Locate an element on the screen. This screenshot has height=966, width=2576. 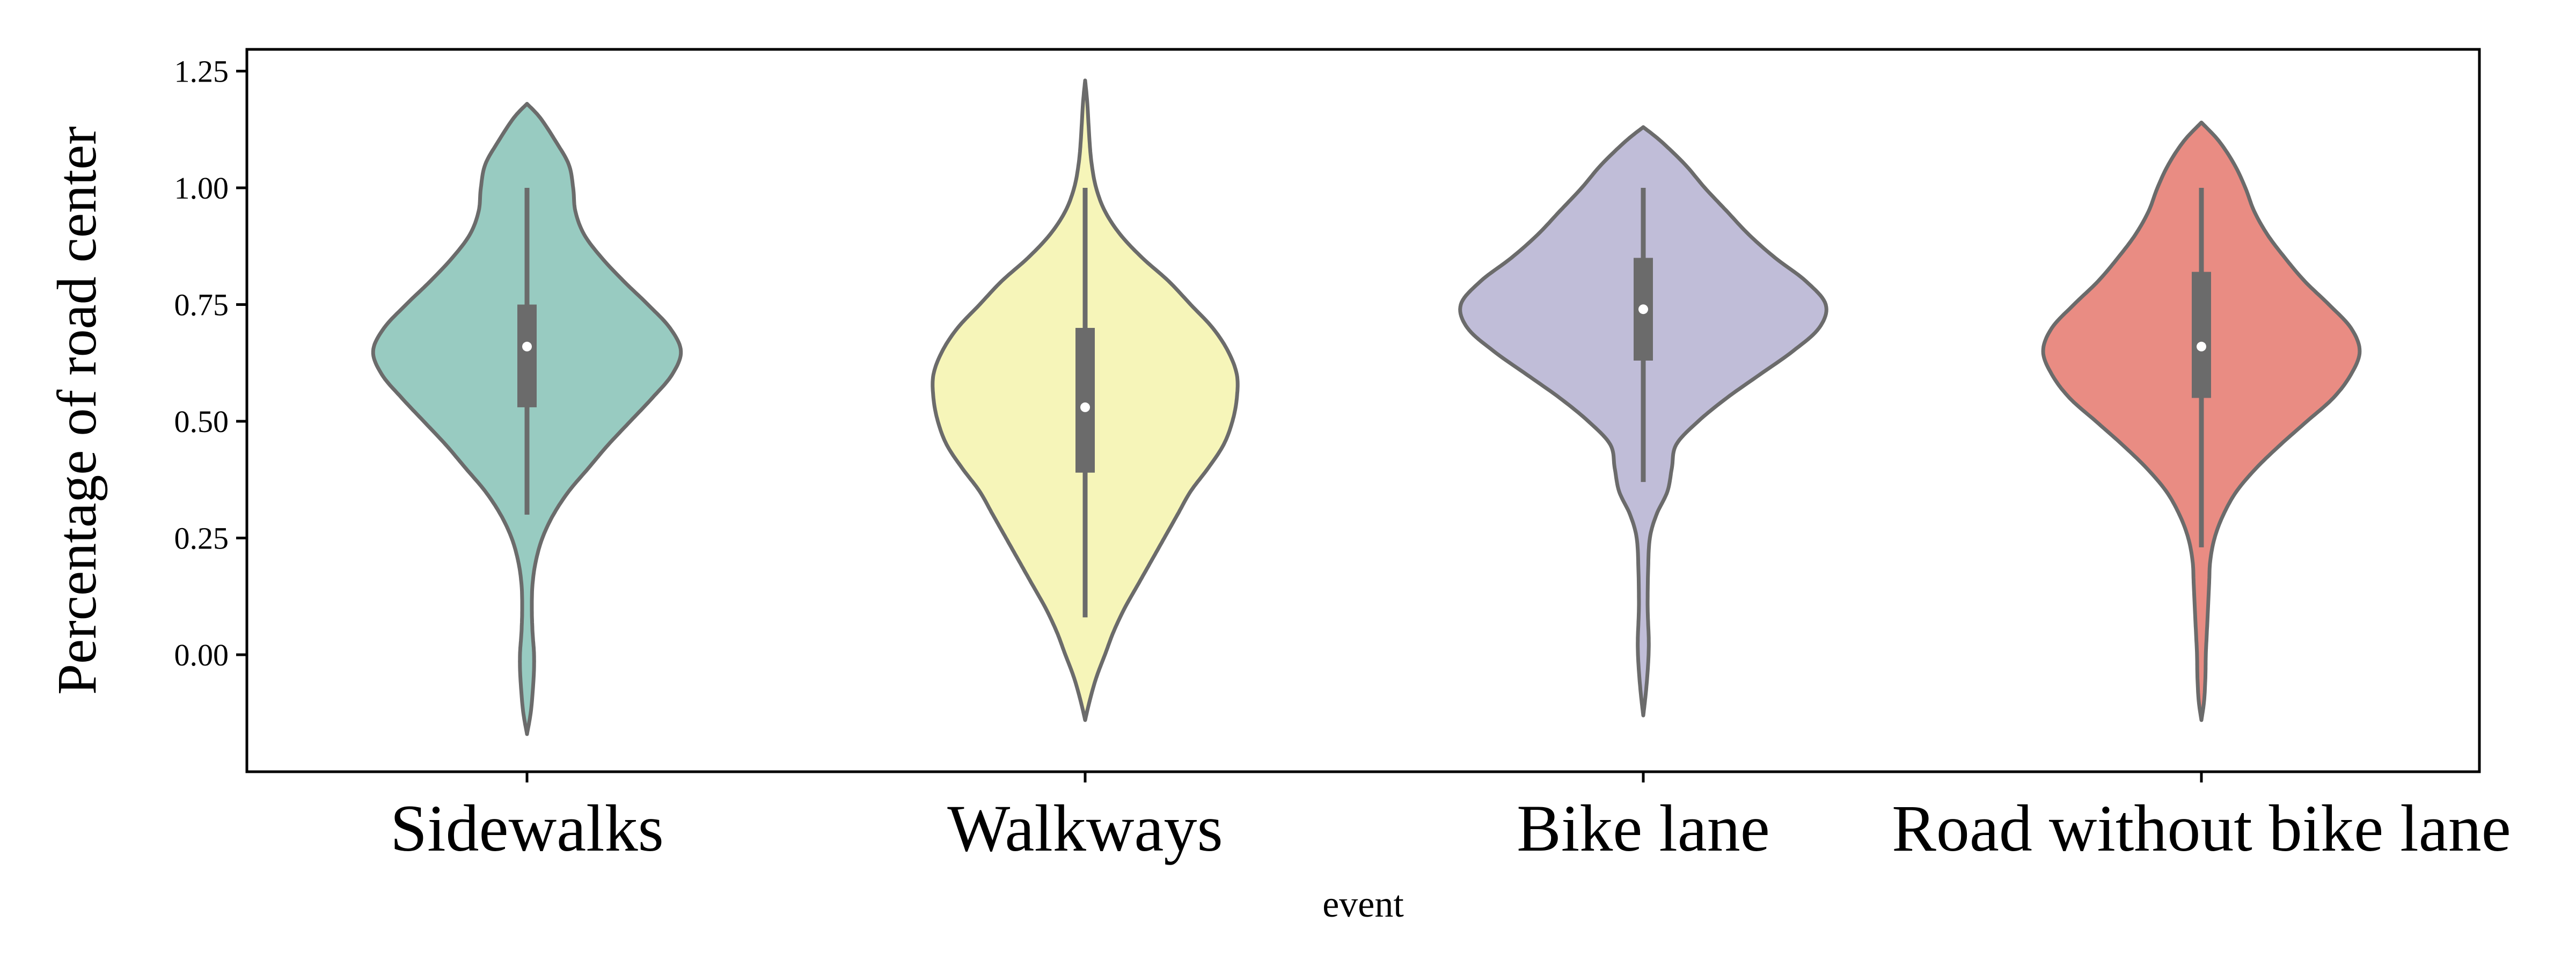
y-tick-label: 0.25 is located at coordinates (201, 538).